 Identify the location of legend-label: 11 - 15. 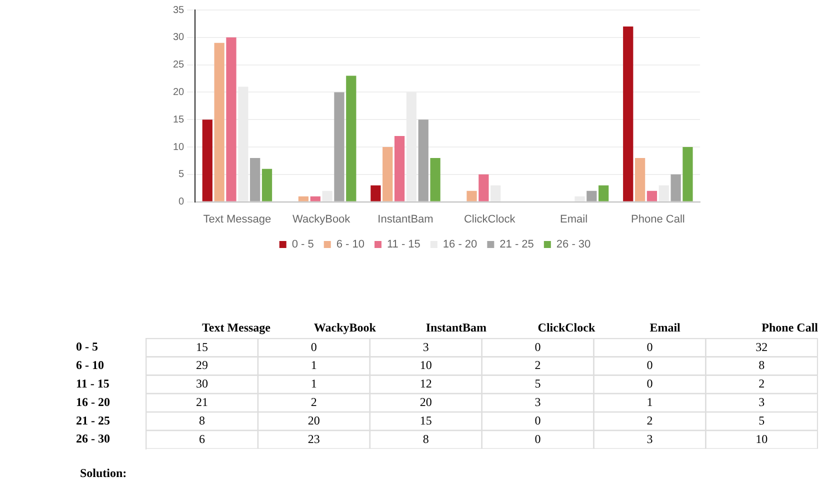
(403, 244).